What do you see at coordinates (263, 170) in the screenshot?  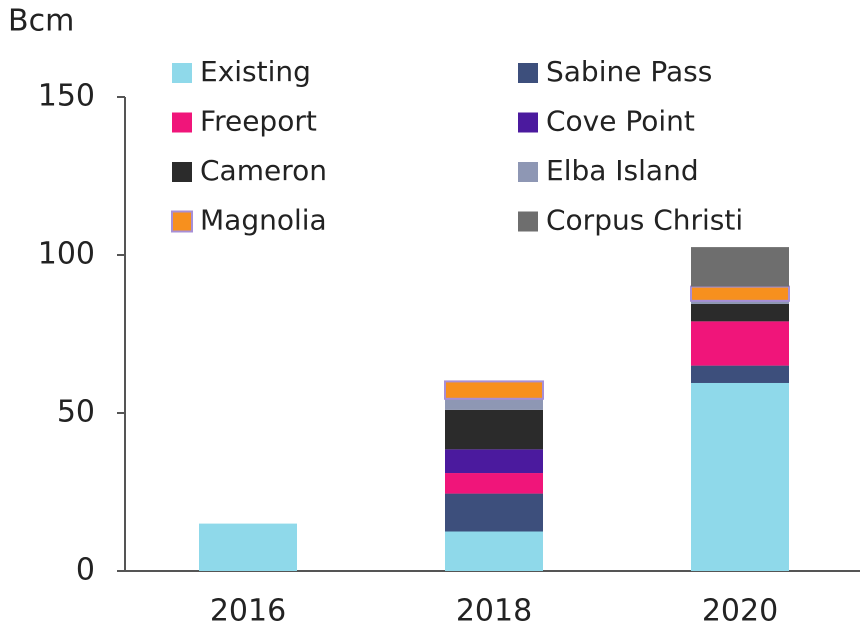 I see `legend-label: Cameron` at bounding box center [263, 170].